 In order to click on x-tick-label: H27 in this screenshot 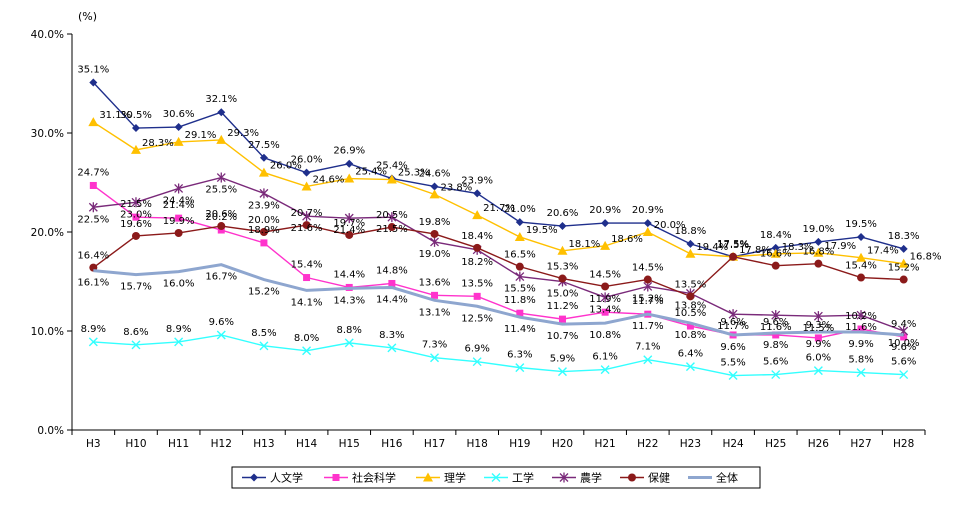, I will do `click(860, 444)`.